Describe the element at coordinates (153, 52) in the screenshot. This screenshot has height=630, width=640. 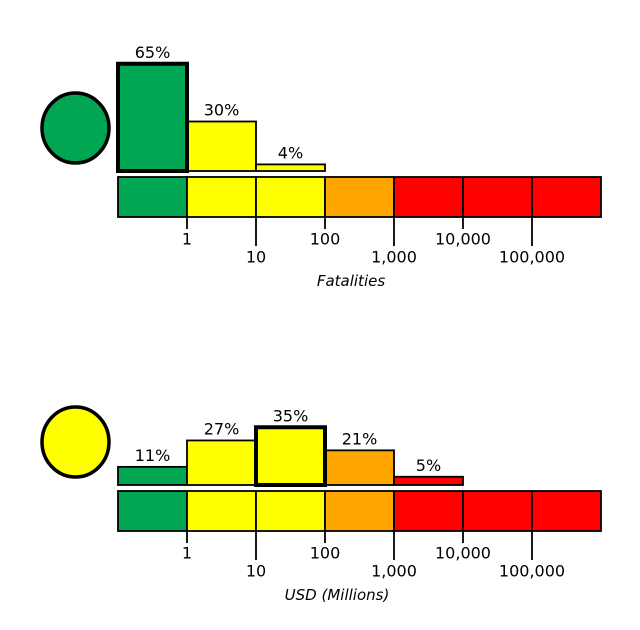
I see `bar-percent-label: 65%` at that location.